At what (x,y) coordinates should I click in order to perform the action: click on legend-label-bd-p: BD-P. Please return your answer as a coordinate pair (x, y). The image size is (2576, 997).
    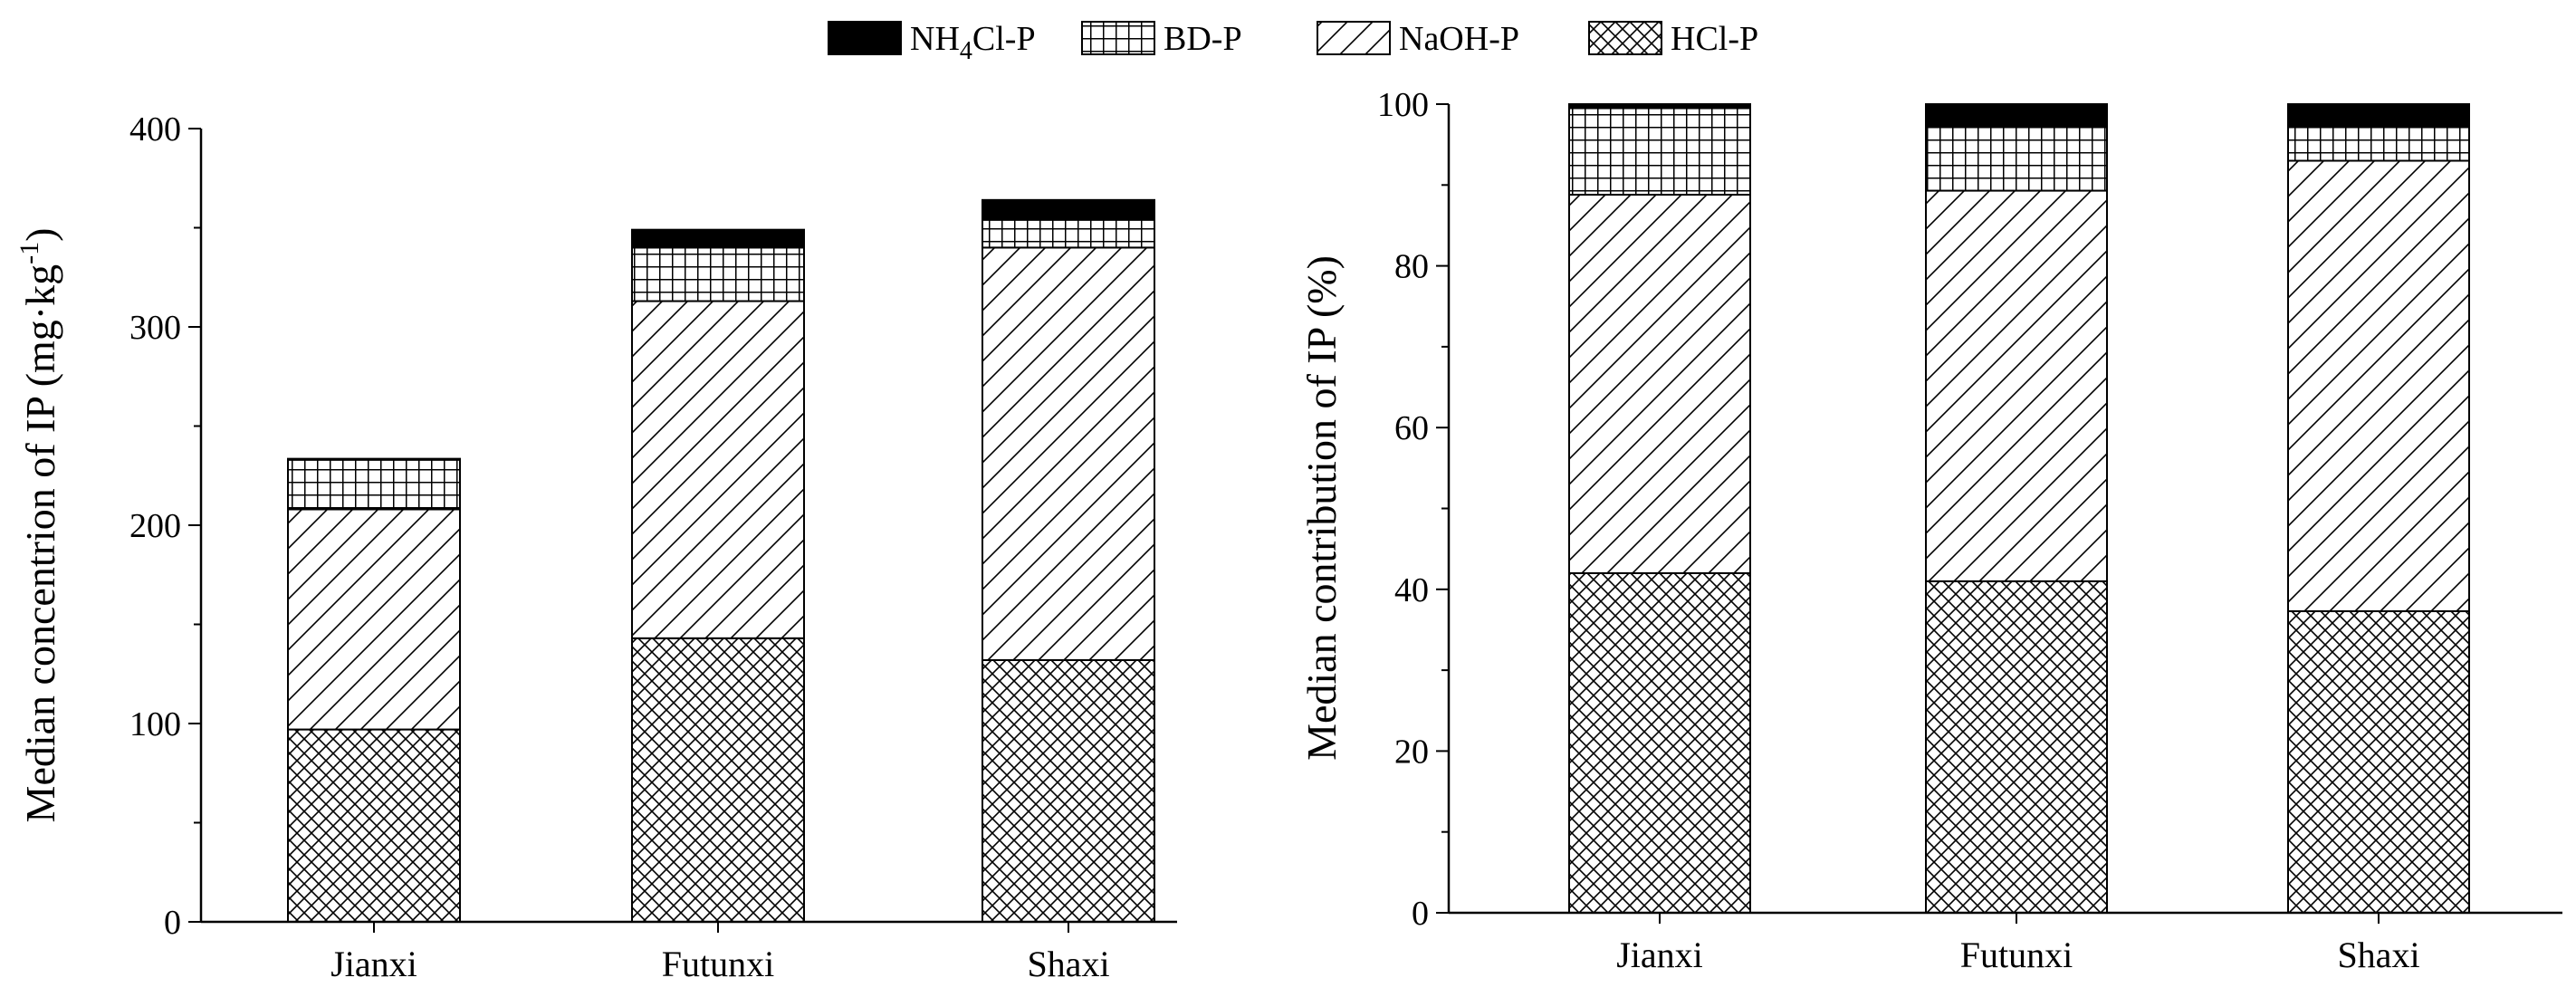
    Looking at the image, I should click on (1203, 39).